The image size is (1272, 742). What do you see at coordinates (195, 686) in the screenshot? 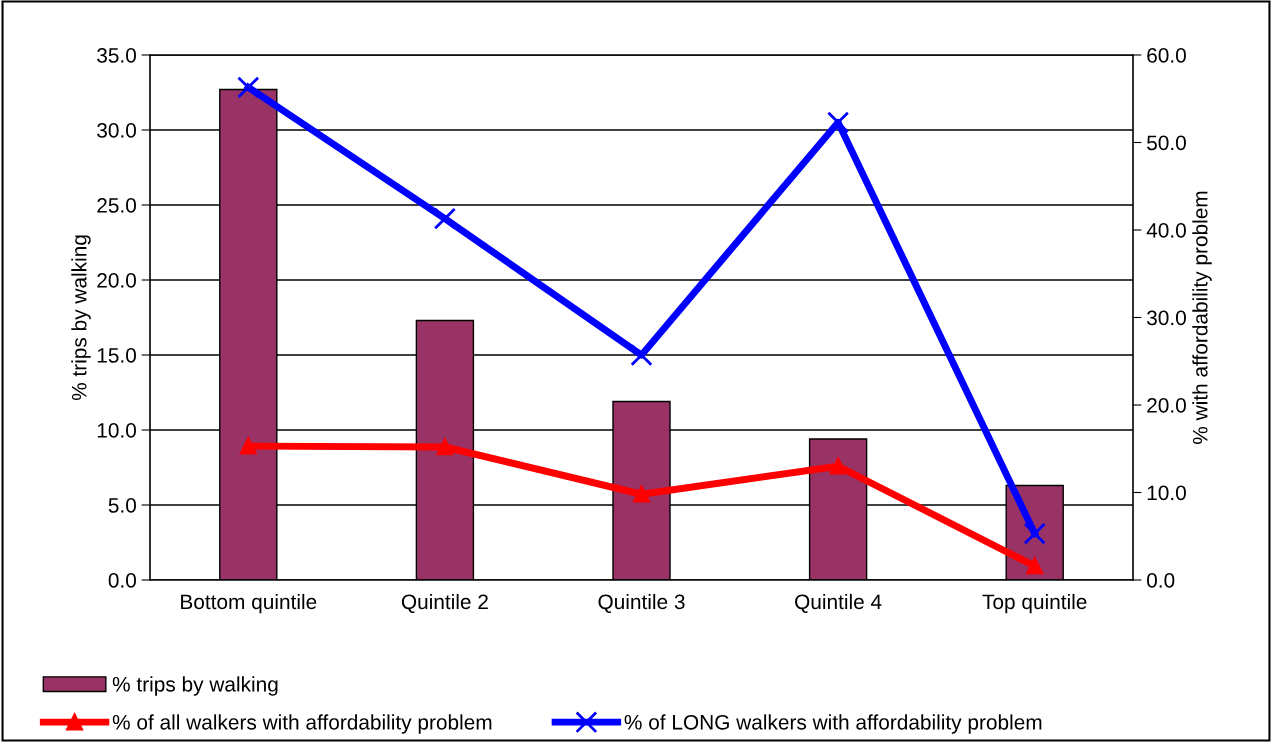
I see `legend-label: % trips by walking` at bounding box center [195, 686].